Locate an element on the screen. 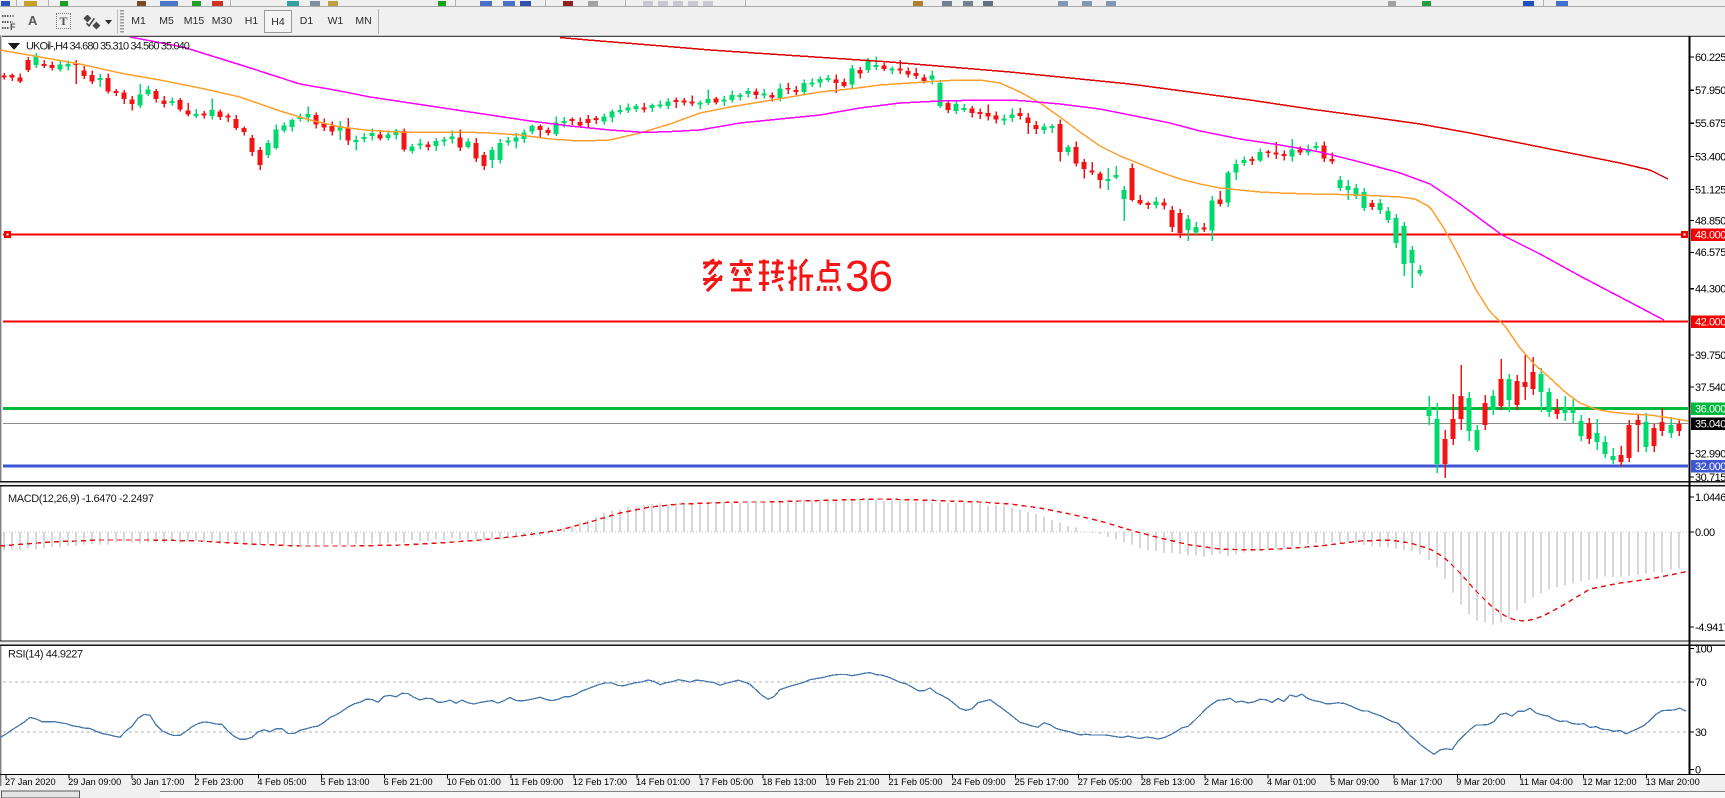 Image resolution: width=1725 pixels, height=798 pixels. svg-text: 25 Feb 17:00 is located at coordinates (1042, 782).